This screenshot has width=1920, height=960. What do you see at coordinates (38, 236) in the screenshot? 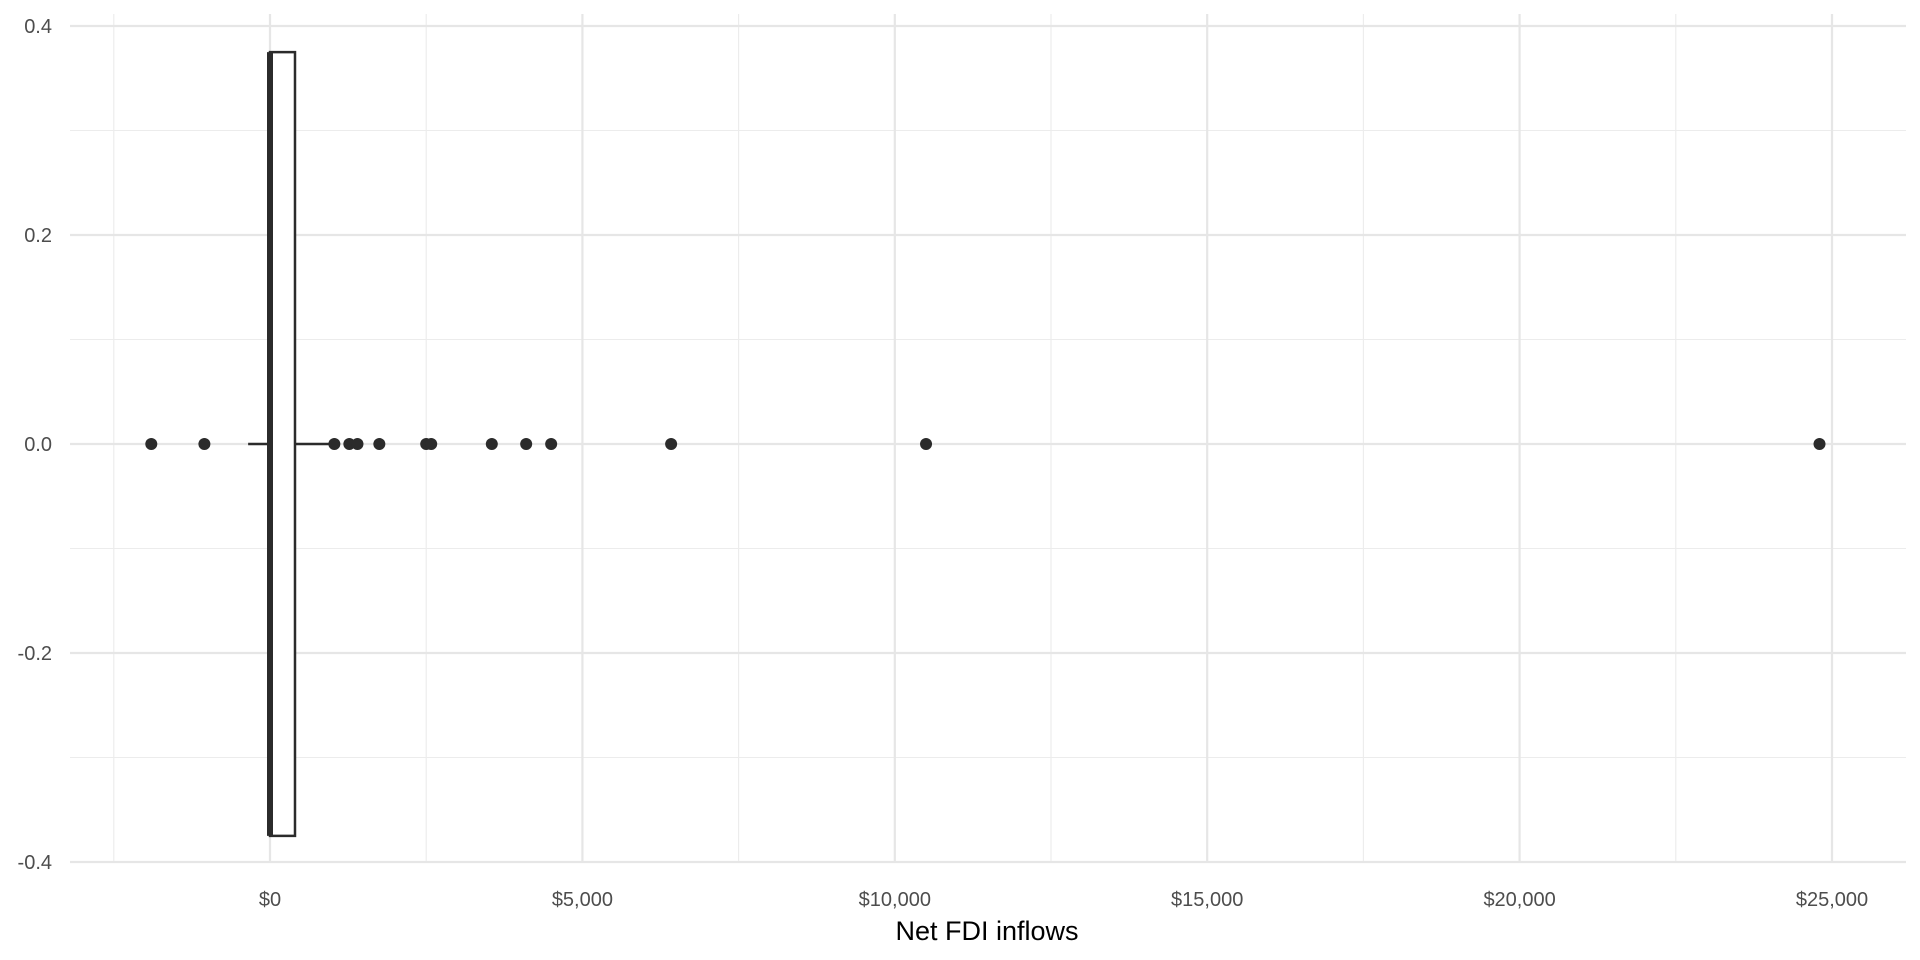
I see `y-tick-label: 0.2` at bounding box center [38, 236].